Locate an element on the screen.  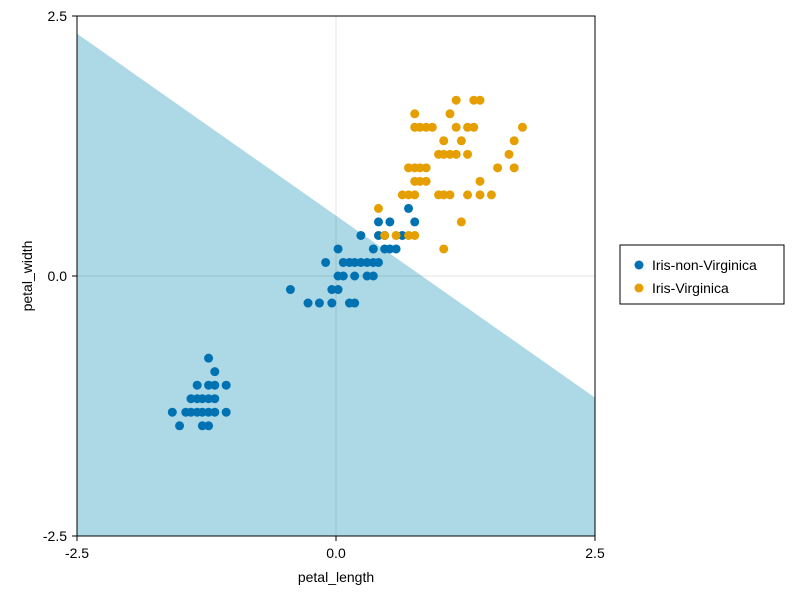
legend-label-non-virginica: Iris-non-Virginica is located at coordinates (704, 265).